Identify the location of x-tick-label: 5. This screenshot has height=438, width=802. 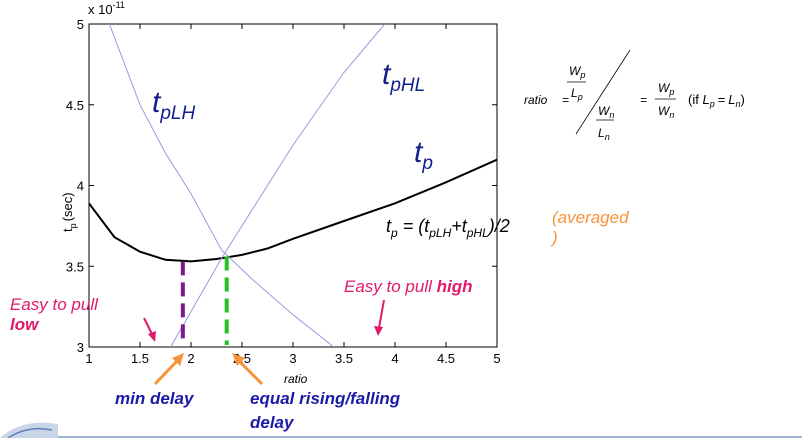
(496, 358).